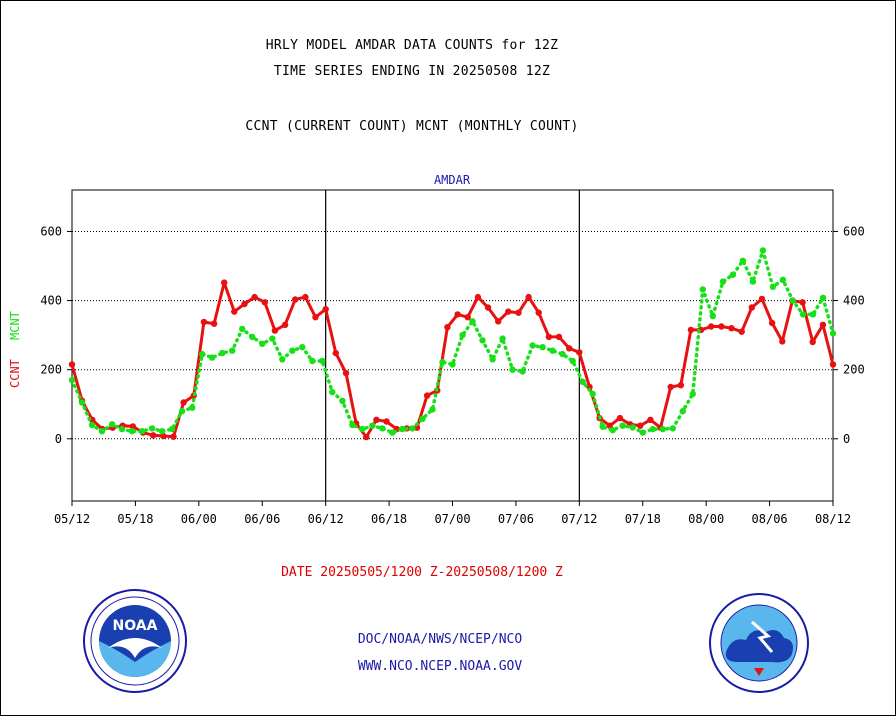  Describe the element at coordinates (389, 519) in the screenshot. I see `xtick-label: 06/18` at that location.